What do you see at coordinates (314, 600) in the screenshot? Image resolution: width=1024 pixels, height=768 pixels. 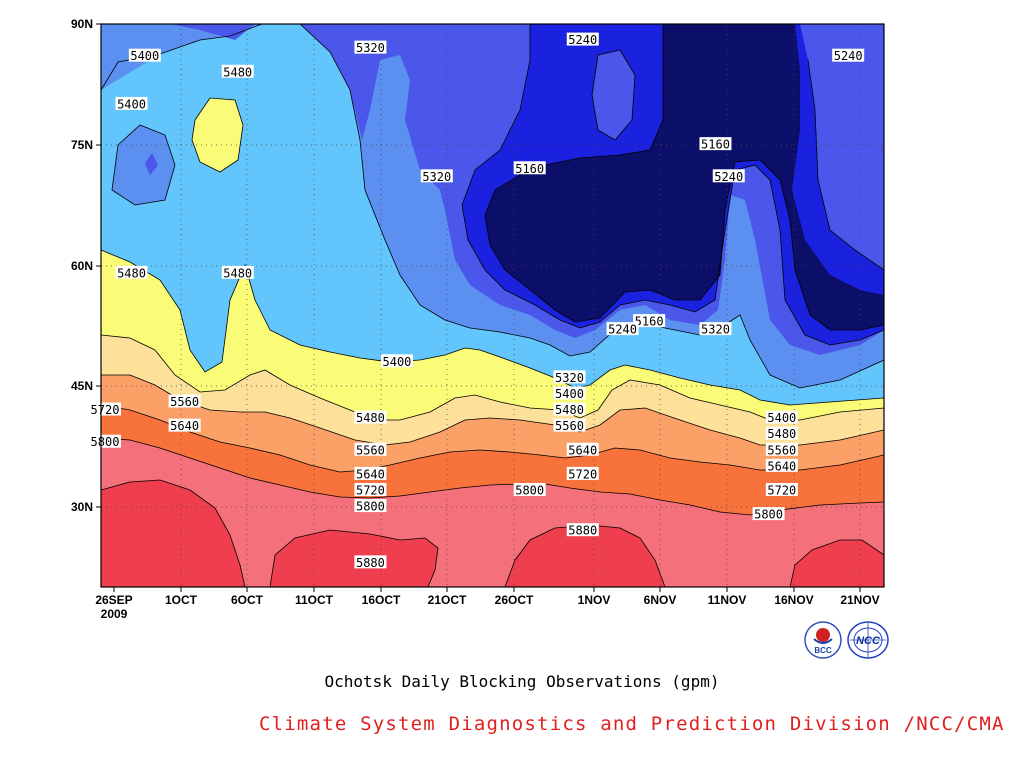 I see `x-tick-label: 11OCT` at bounding box center [314, 600].